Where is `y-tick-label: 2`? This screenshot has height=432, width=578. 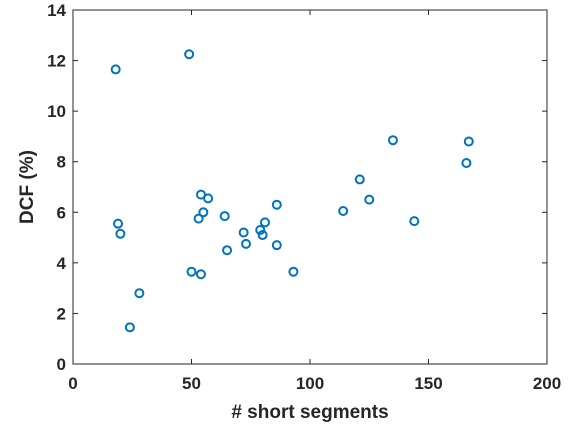 y-tick-label: 2 is located at coordinates (61, 313).